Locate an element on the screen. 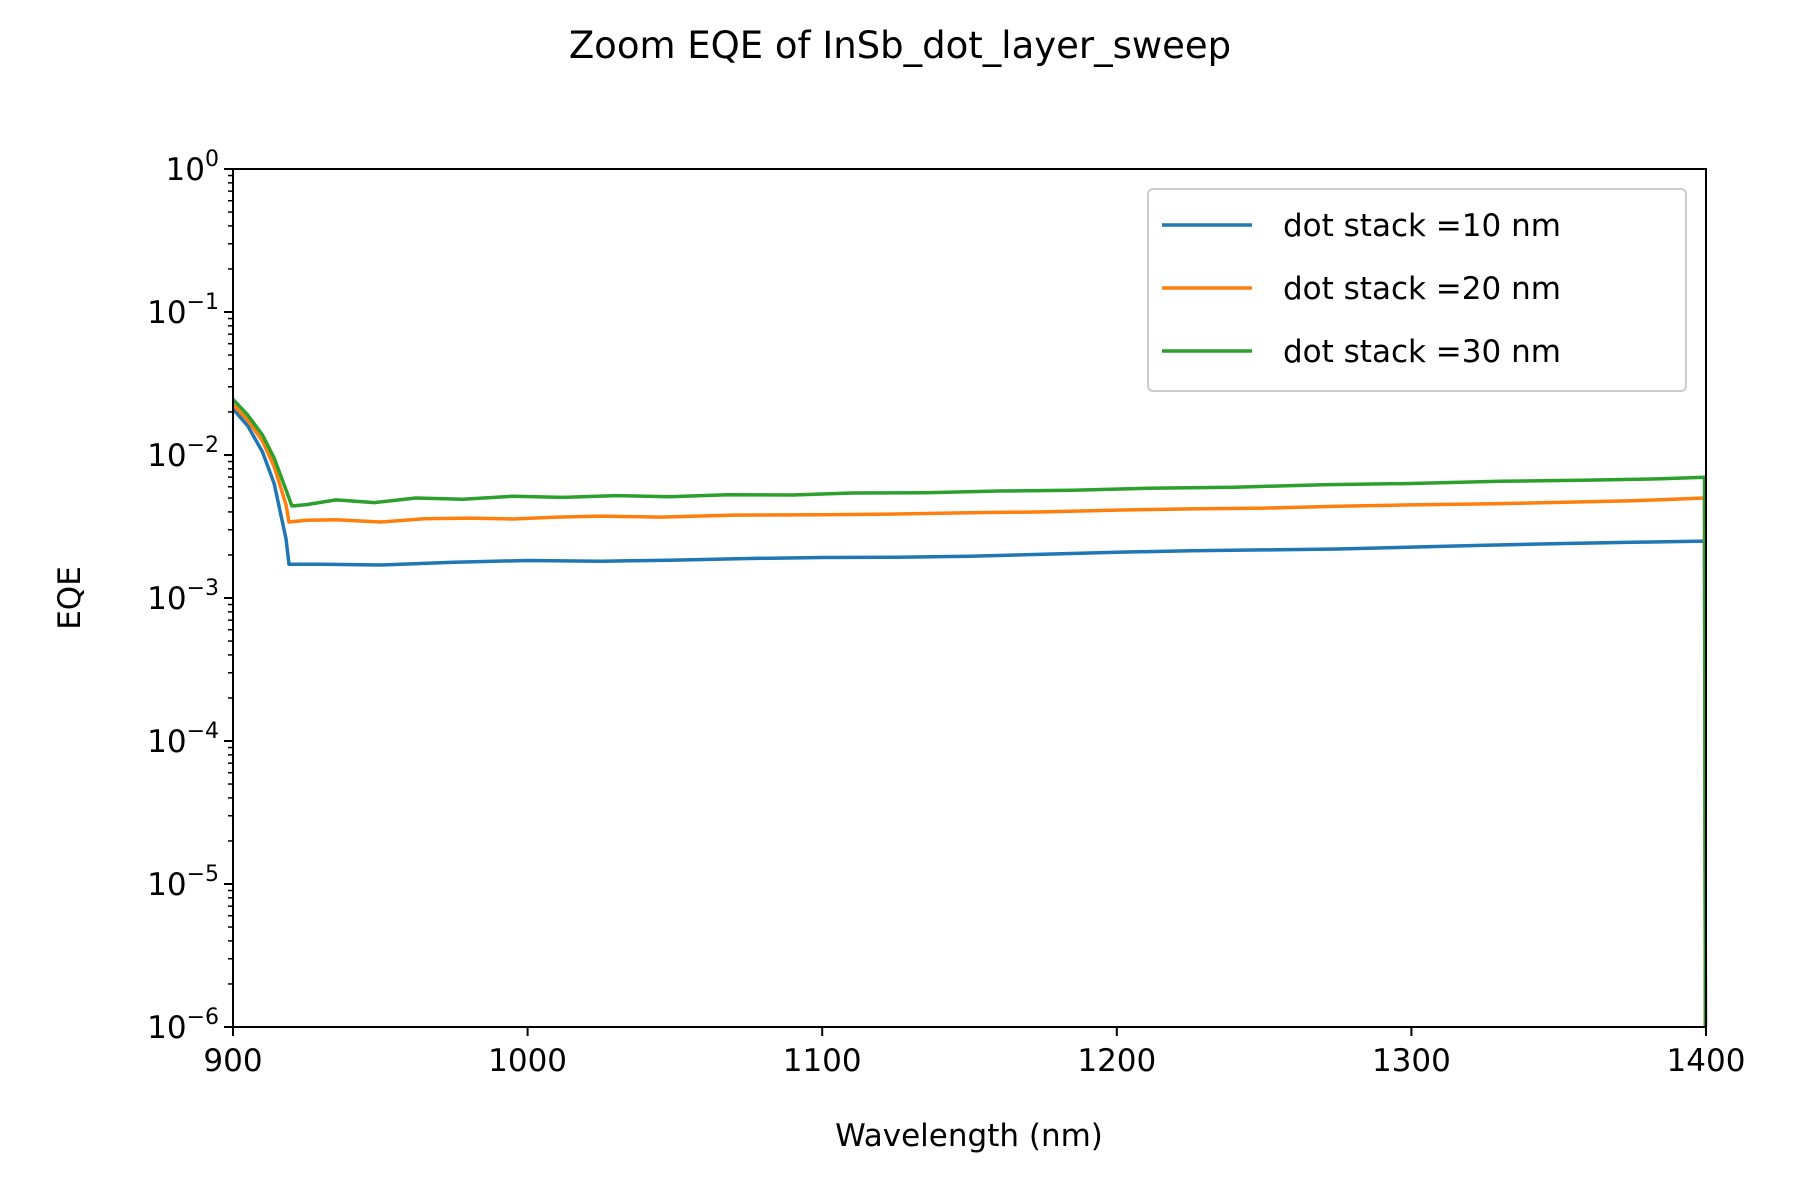  y-tick-label: 10⁻⁵ is located at coordinates (183, 882).